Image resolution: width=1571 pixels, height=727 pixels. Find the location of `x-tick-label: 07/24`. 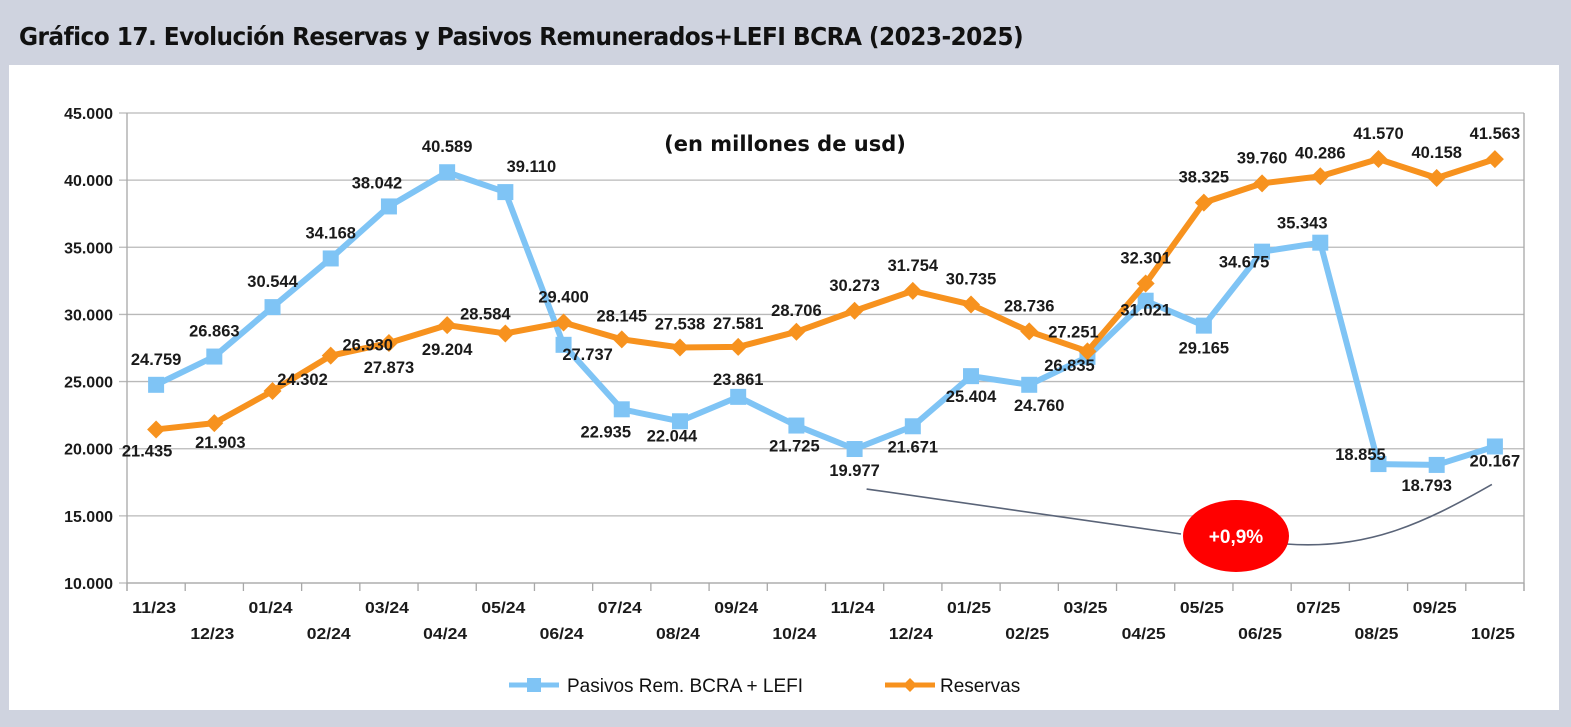

x-tick-label: 07/24 is located at coordinates (620, 608).